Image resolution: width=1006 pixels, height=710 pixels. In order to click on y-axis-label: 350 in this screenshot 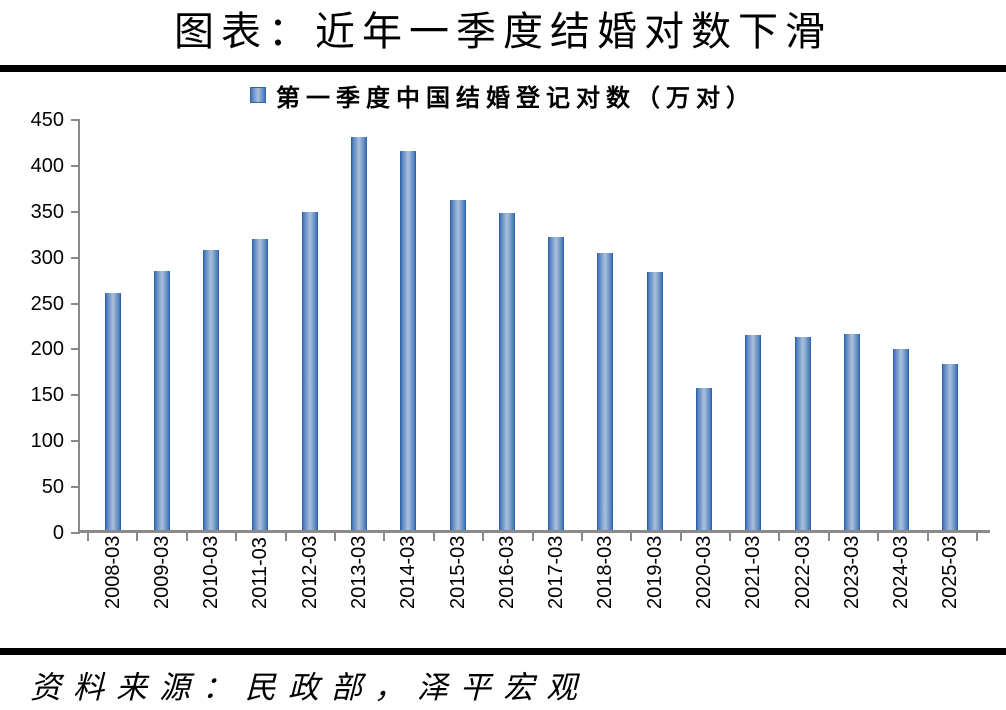, I will do `click(47, 211)`.